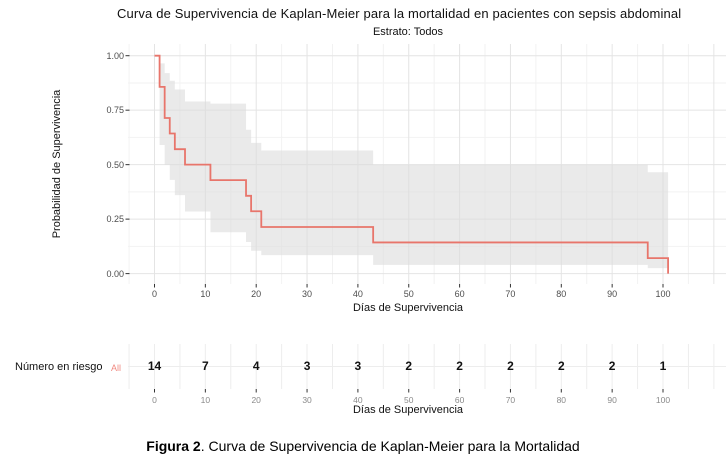  I want to click on x-tick-label: 60, so click(459, 294).